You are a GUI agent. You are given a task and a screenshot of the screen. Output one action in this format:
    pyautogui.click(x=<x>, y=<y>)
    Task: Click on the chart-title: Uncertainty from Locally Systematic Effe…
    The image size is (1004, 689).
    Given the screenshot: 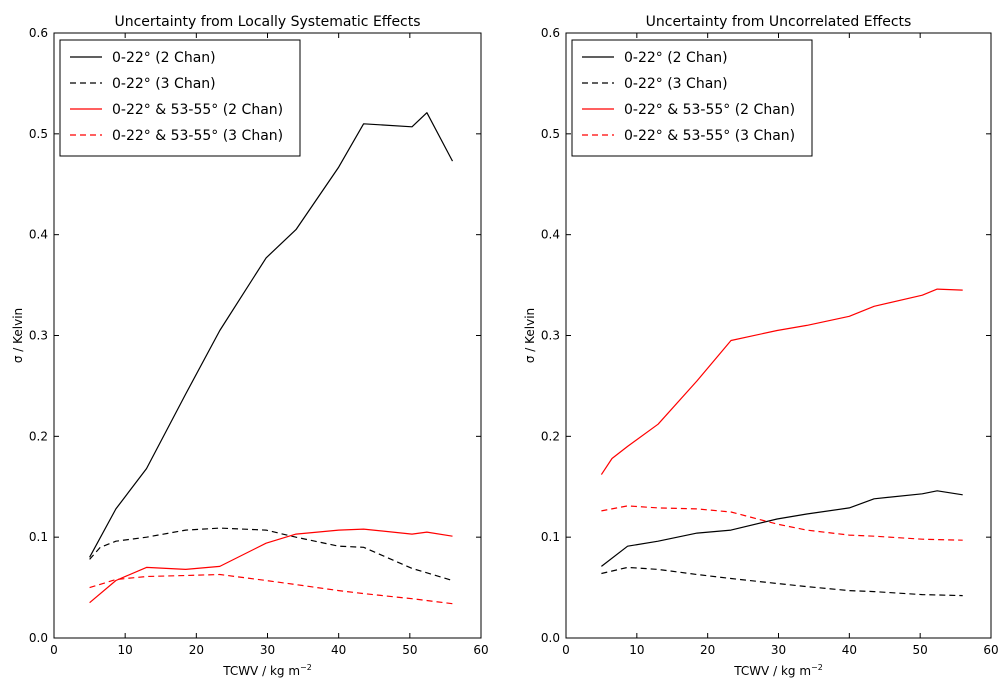 What is the action you would take?
    pyautogui.click(x=267, y=22)
    